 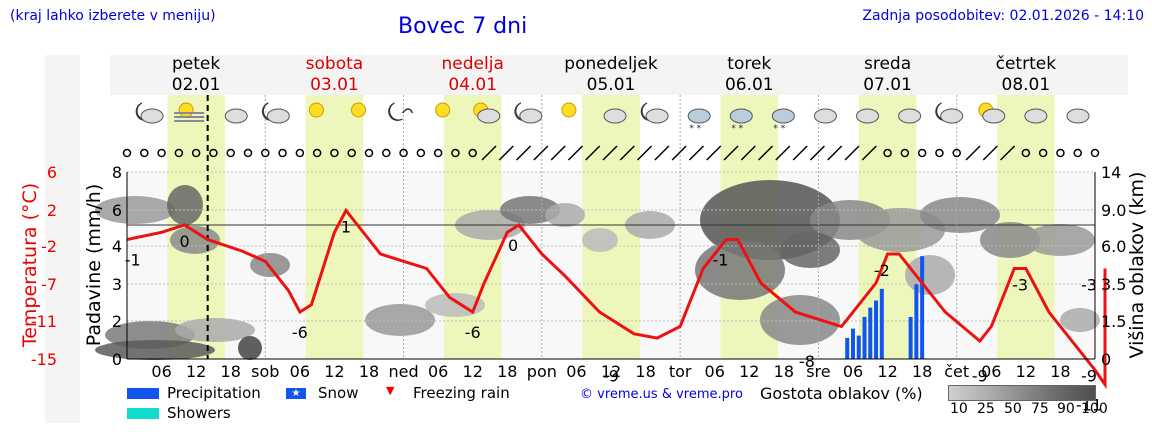 What do you see at coordinates (407, 111) in the screenshot?
I see `wind-icon` at bounding box center [407, 111].